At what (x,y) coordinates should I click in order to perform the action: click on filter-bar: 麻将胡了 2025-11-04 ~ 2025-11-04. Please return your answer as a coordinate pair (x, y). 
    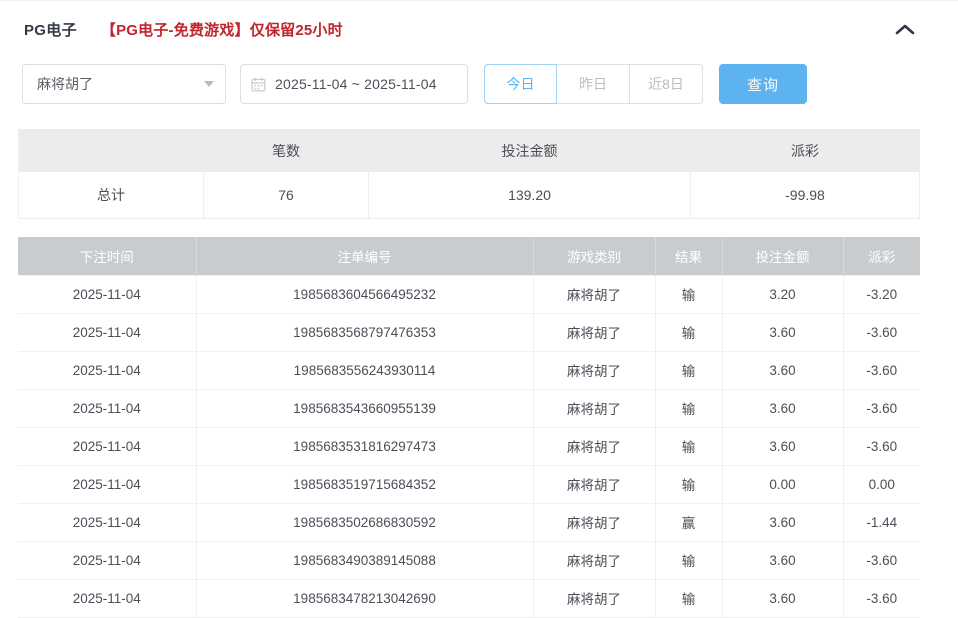
    Looking at the image, I should click on (479, 84).